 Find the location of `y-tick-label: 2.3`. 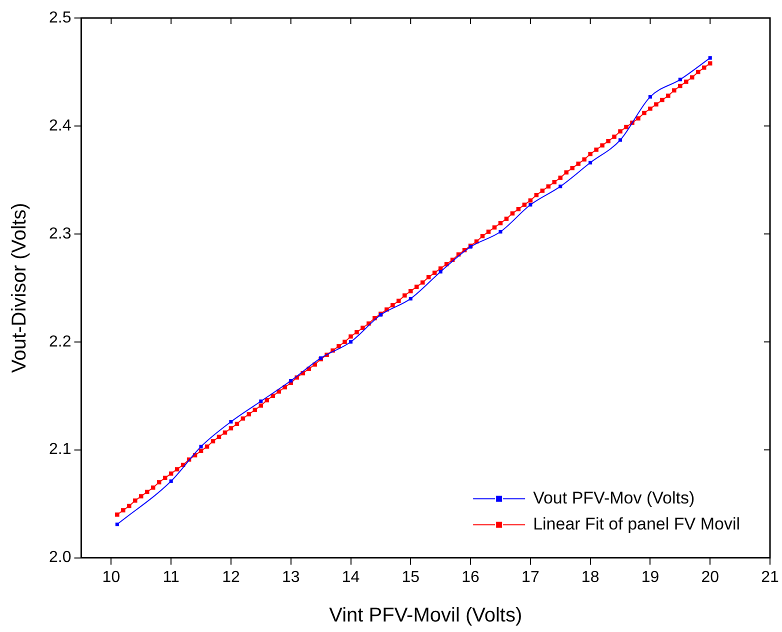

y-tick-label: 2.3 is located at coordinates (60, 233).